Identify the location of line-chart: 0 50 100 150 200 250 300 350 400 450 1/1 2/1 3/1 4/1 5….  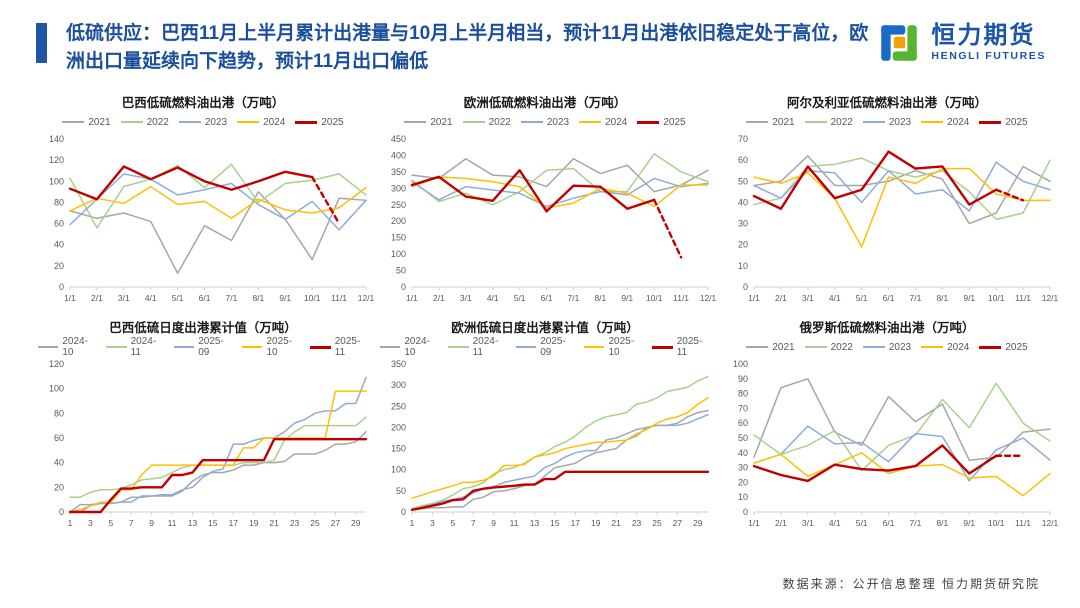
(554, 218).